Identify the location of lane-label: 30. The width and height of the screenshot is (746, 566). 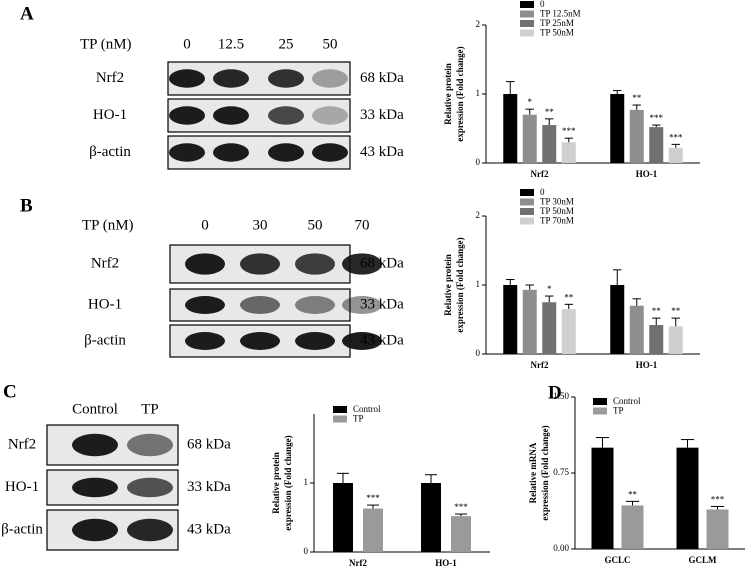
(260, 225).